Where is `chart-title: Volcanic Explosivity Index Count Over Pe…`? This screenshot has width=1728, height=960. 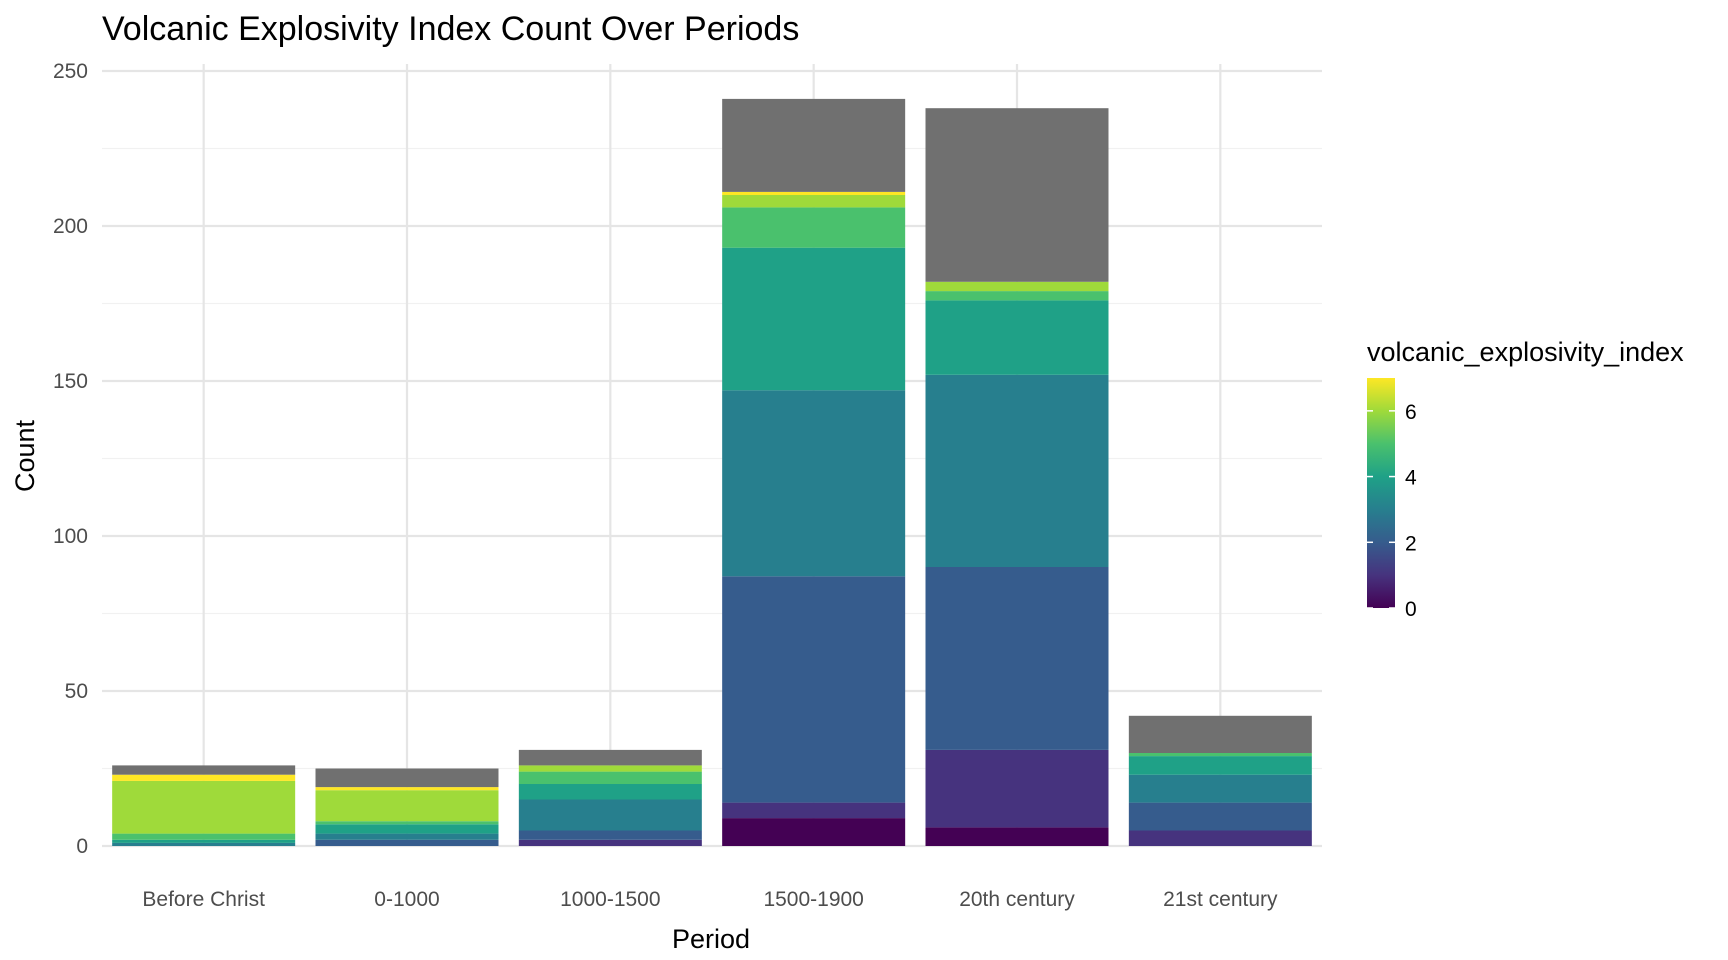
chart-title: Volcanic Explosivity Index Count Over Pe… is located at coordinates (450, 29).